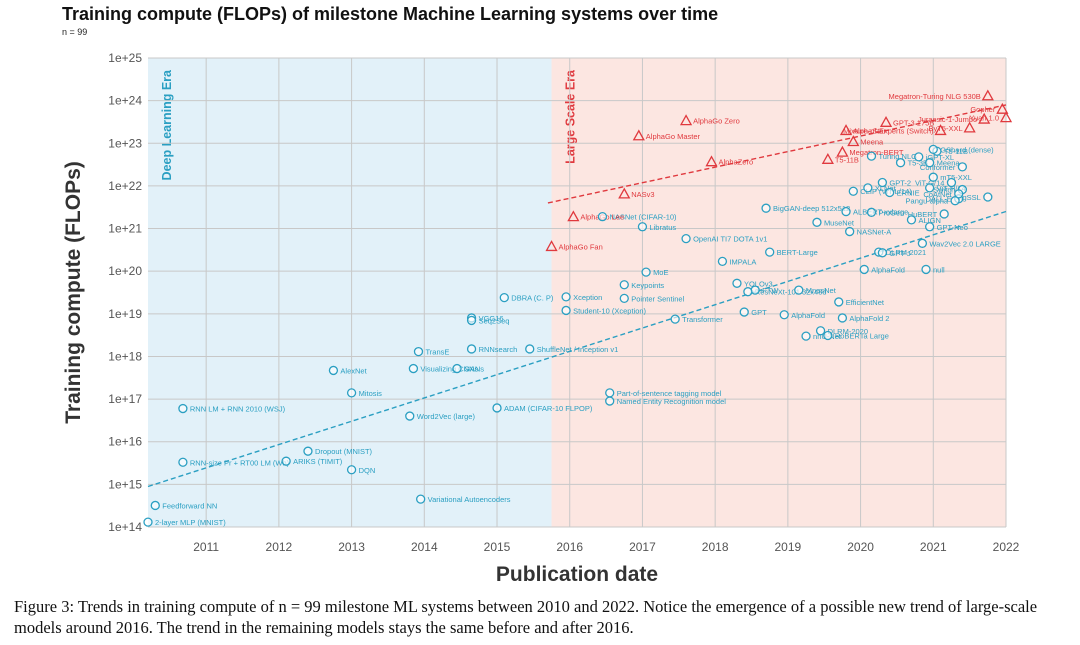 The height and width of the screenshot is (645, 1080). What do you see at coordinates (125, 143) in the screenshot?
I see `y-tick-label: 1e+23` at bounding box center [125, 143].